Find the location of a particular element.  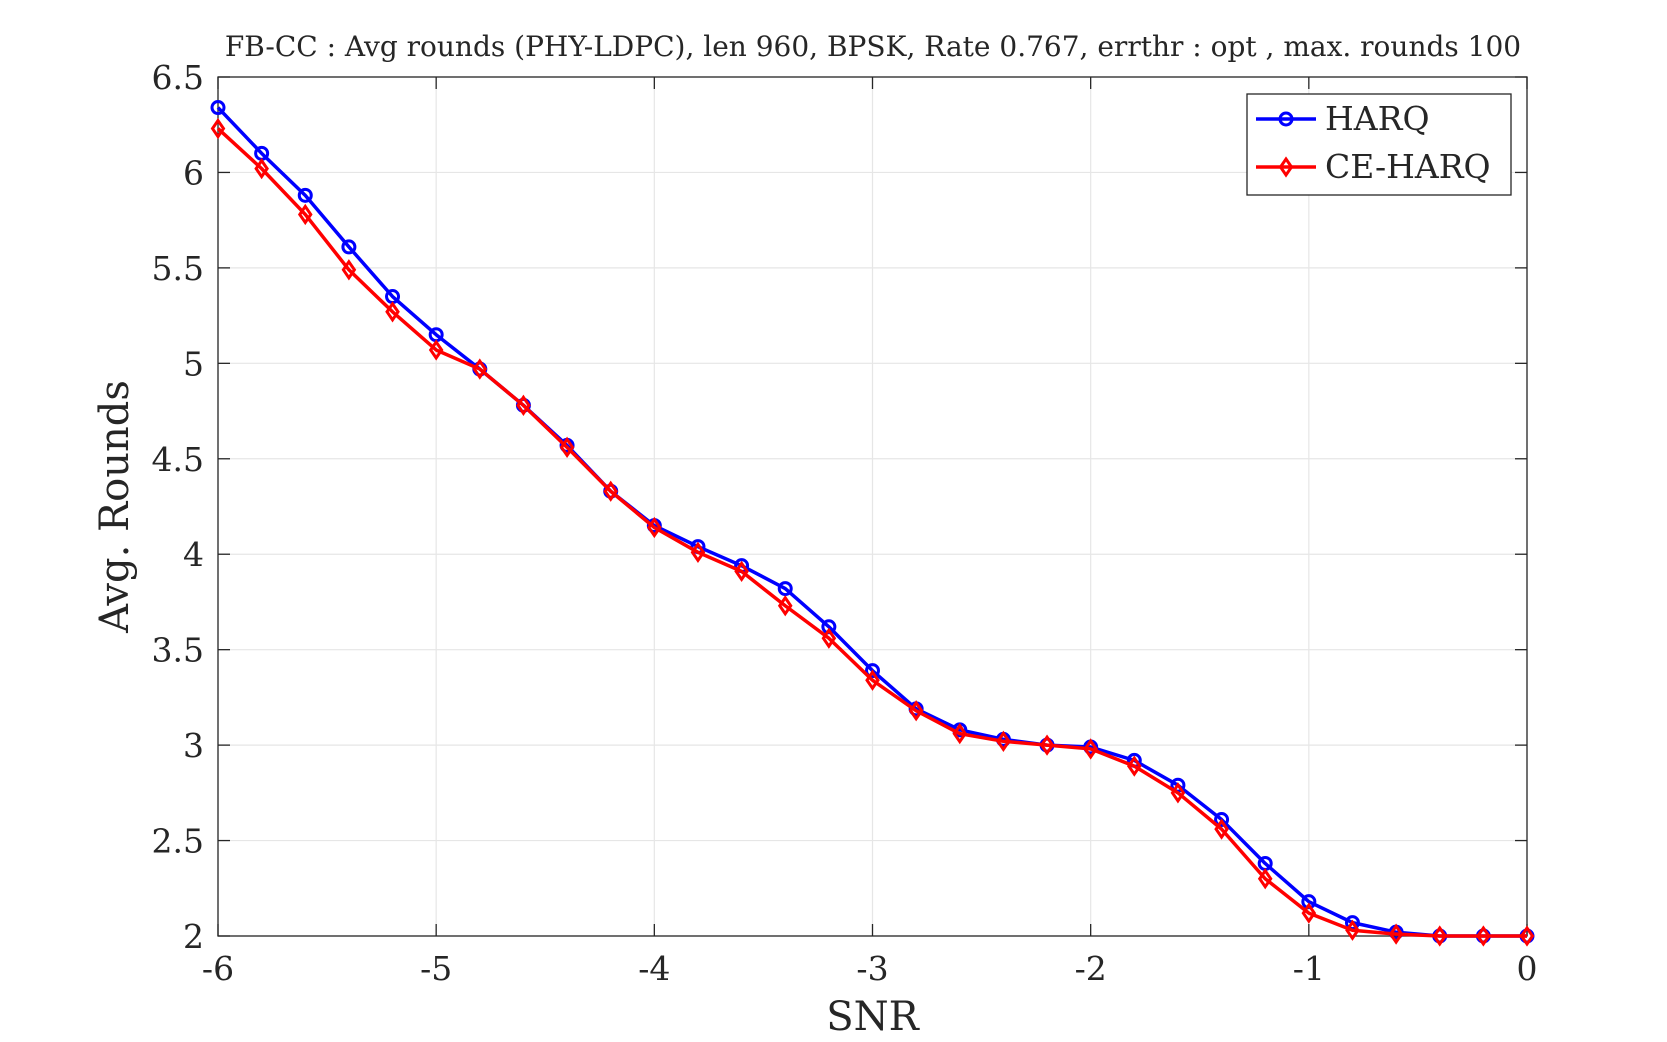

y-tick-label: 3.5 is located at coordinates (178, 650).